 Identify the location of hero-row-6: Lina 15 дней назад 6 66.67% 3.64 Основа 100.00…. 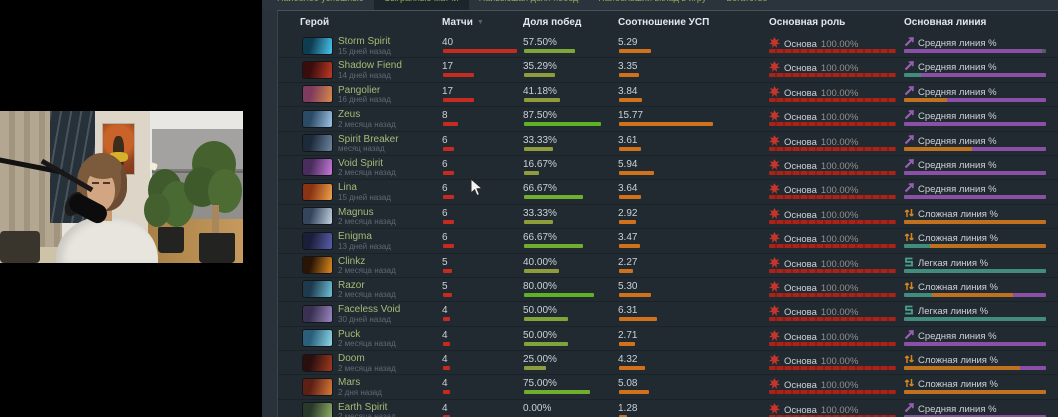
(668, 191).